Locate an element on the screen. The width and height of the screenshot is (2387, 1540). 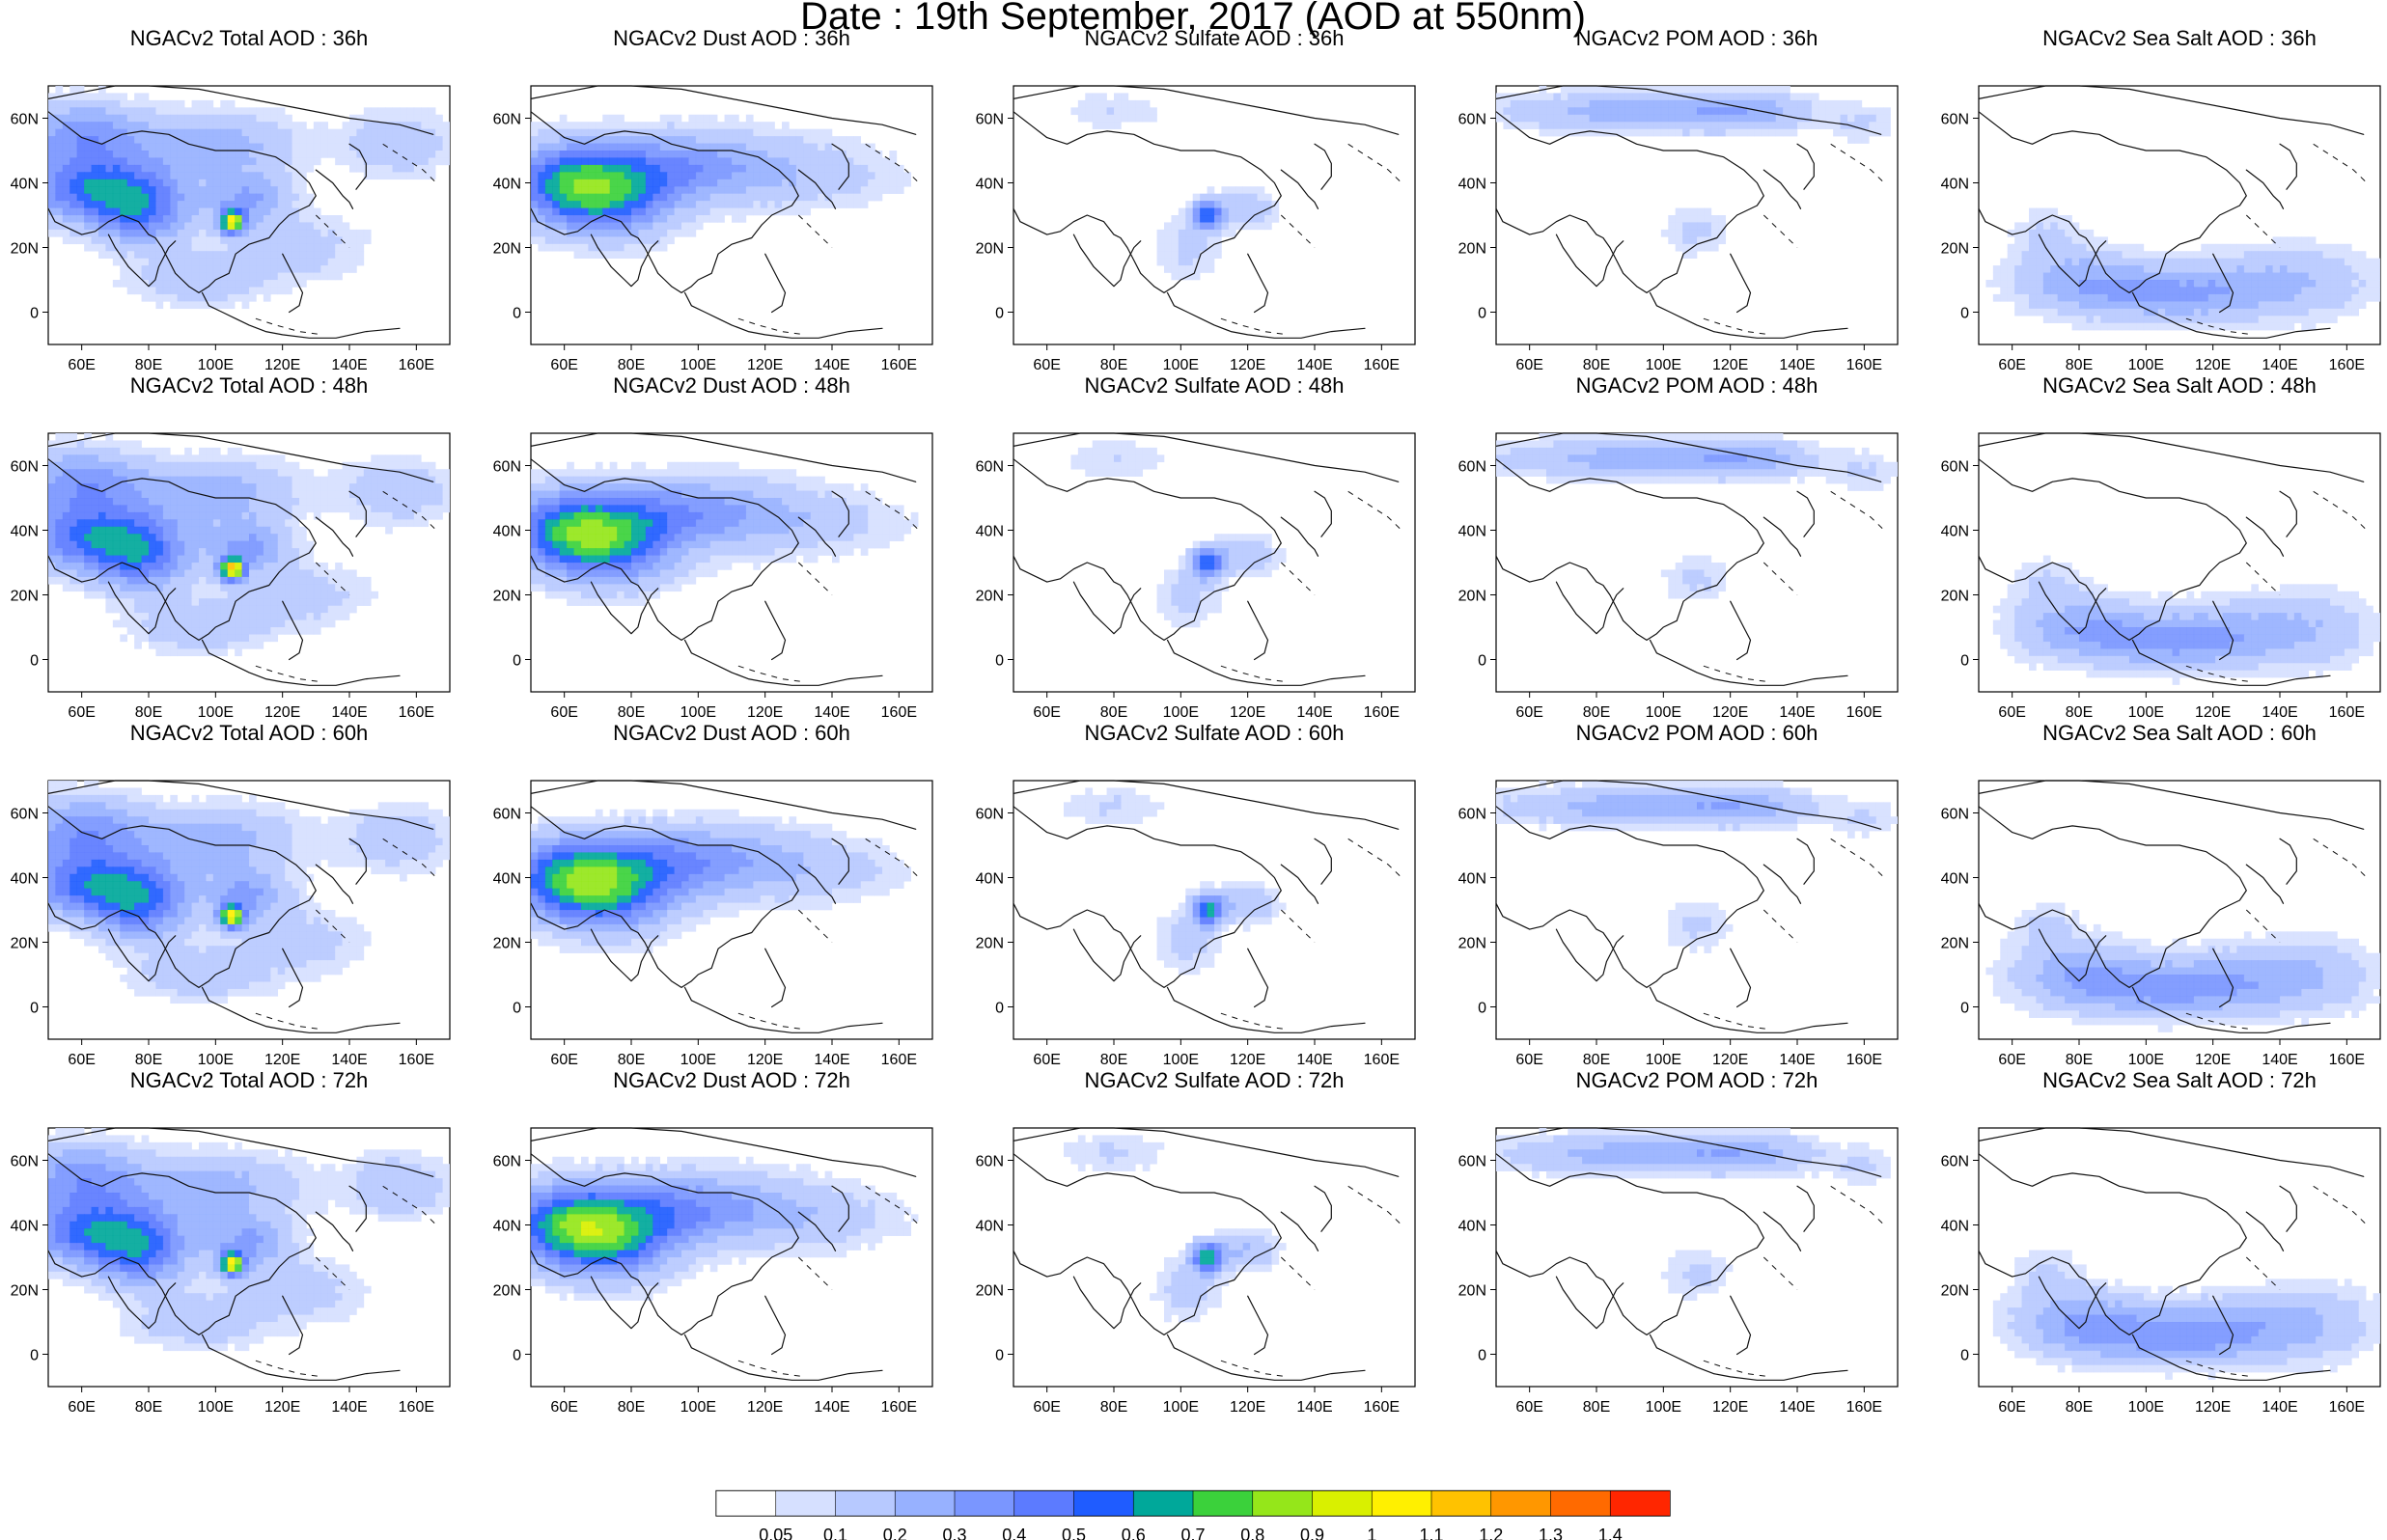
y-tick-label: 60N is located at coordinates (507, 120).